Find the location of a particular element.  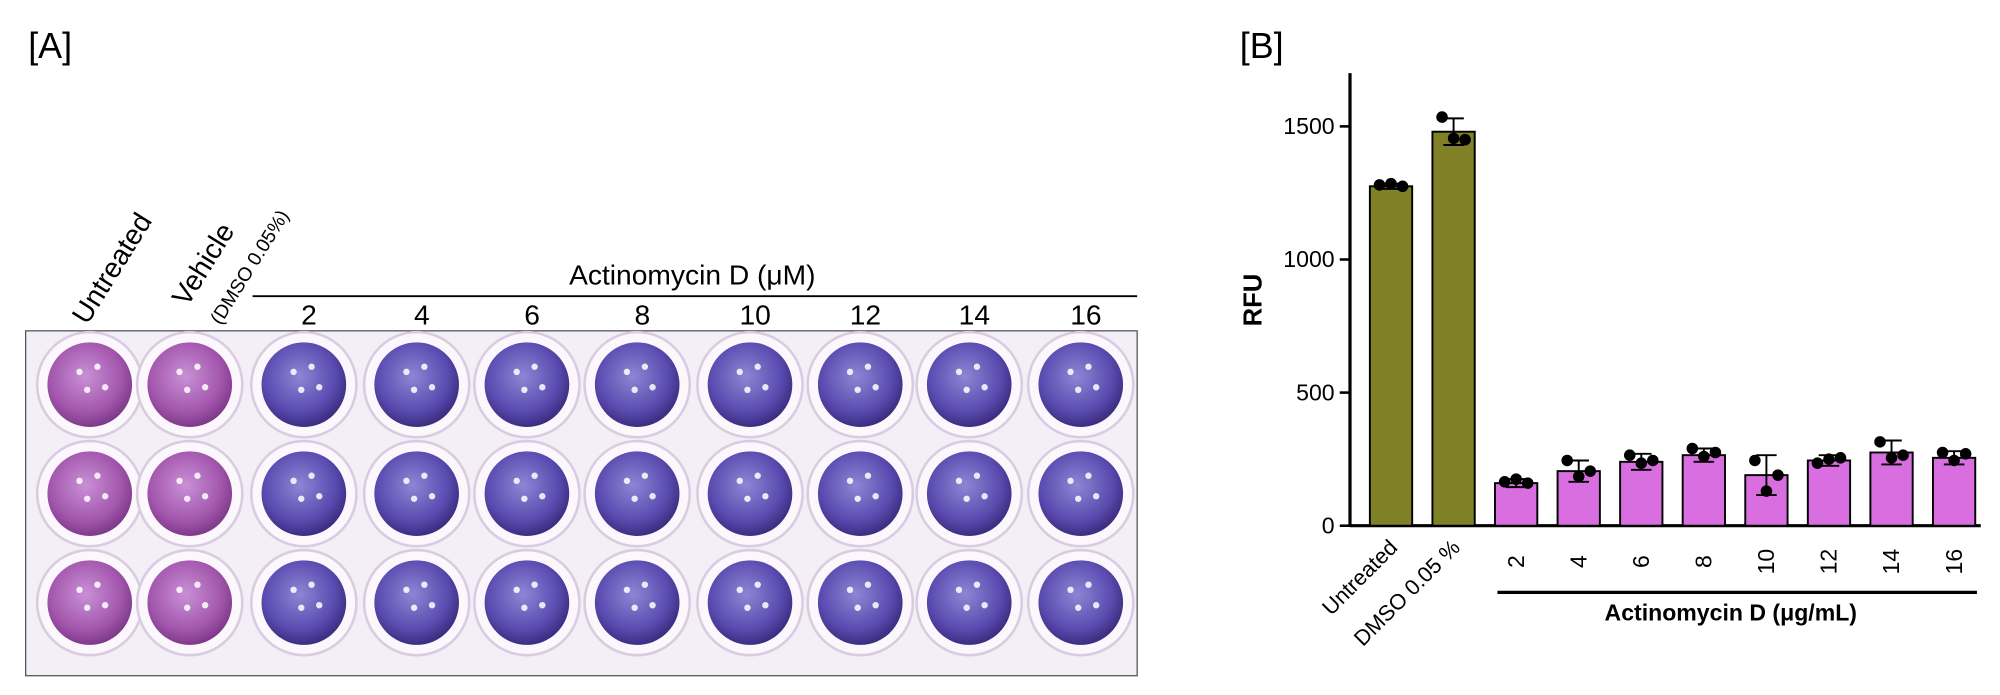

x-tick-label: 10 is located at coordinates (1766, 562).